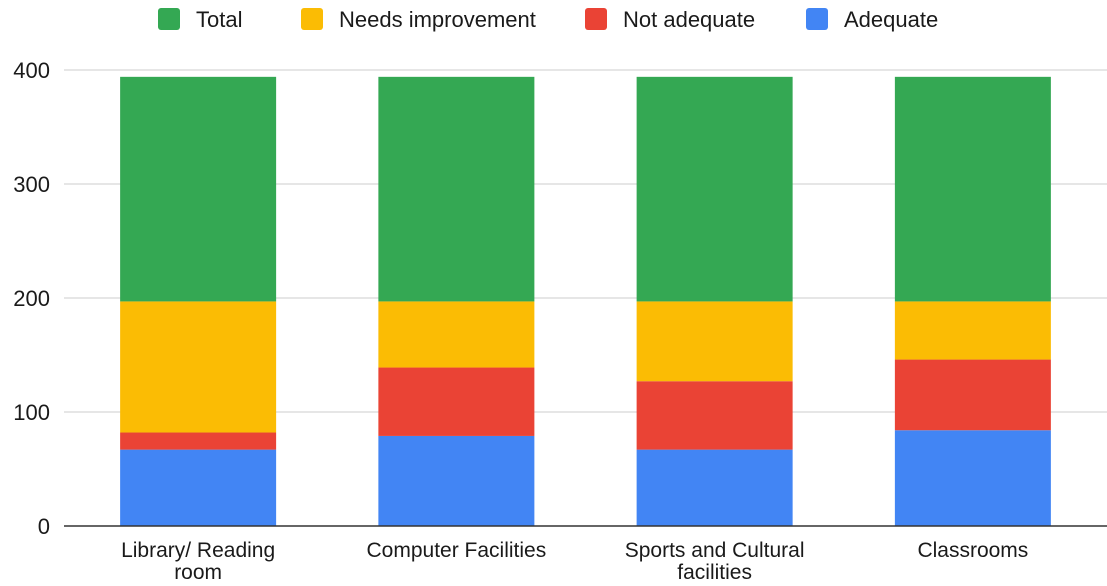  I want to click on x-tick-label-classrooms: Classrooms, so click(972, 550).